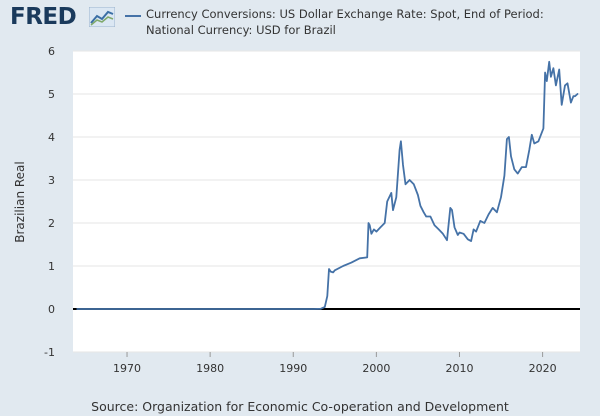 This screenshot has height=416, width=600. Describe the element at coordinates (51, 309) in the screenshot. I see `y-tick-label: 0` at that location.